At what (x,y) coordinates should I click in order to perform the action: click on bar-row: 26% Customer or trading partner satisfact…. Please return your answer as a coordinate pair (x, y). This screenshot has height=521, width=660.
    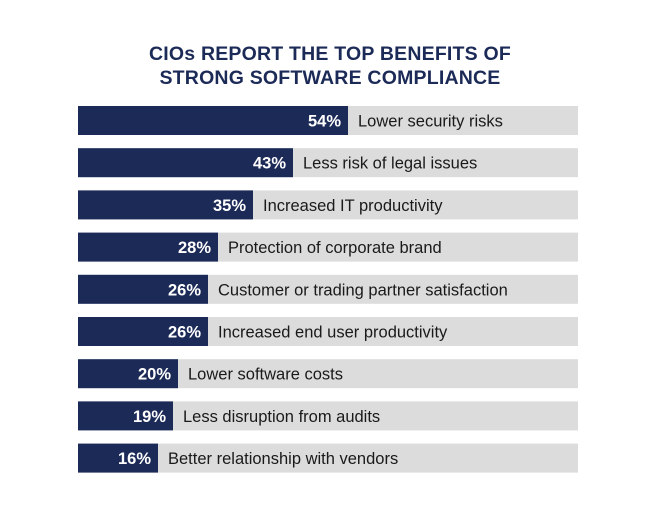
    Looking at the image, I should click on (328, 289).